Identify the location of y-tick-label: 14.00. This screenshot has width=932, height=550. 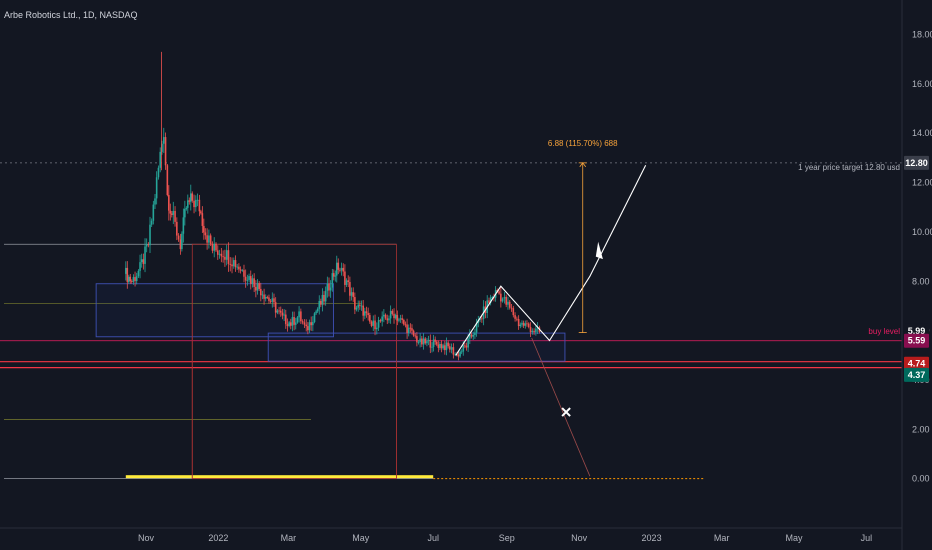
(922, 133).